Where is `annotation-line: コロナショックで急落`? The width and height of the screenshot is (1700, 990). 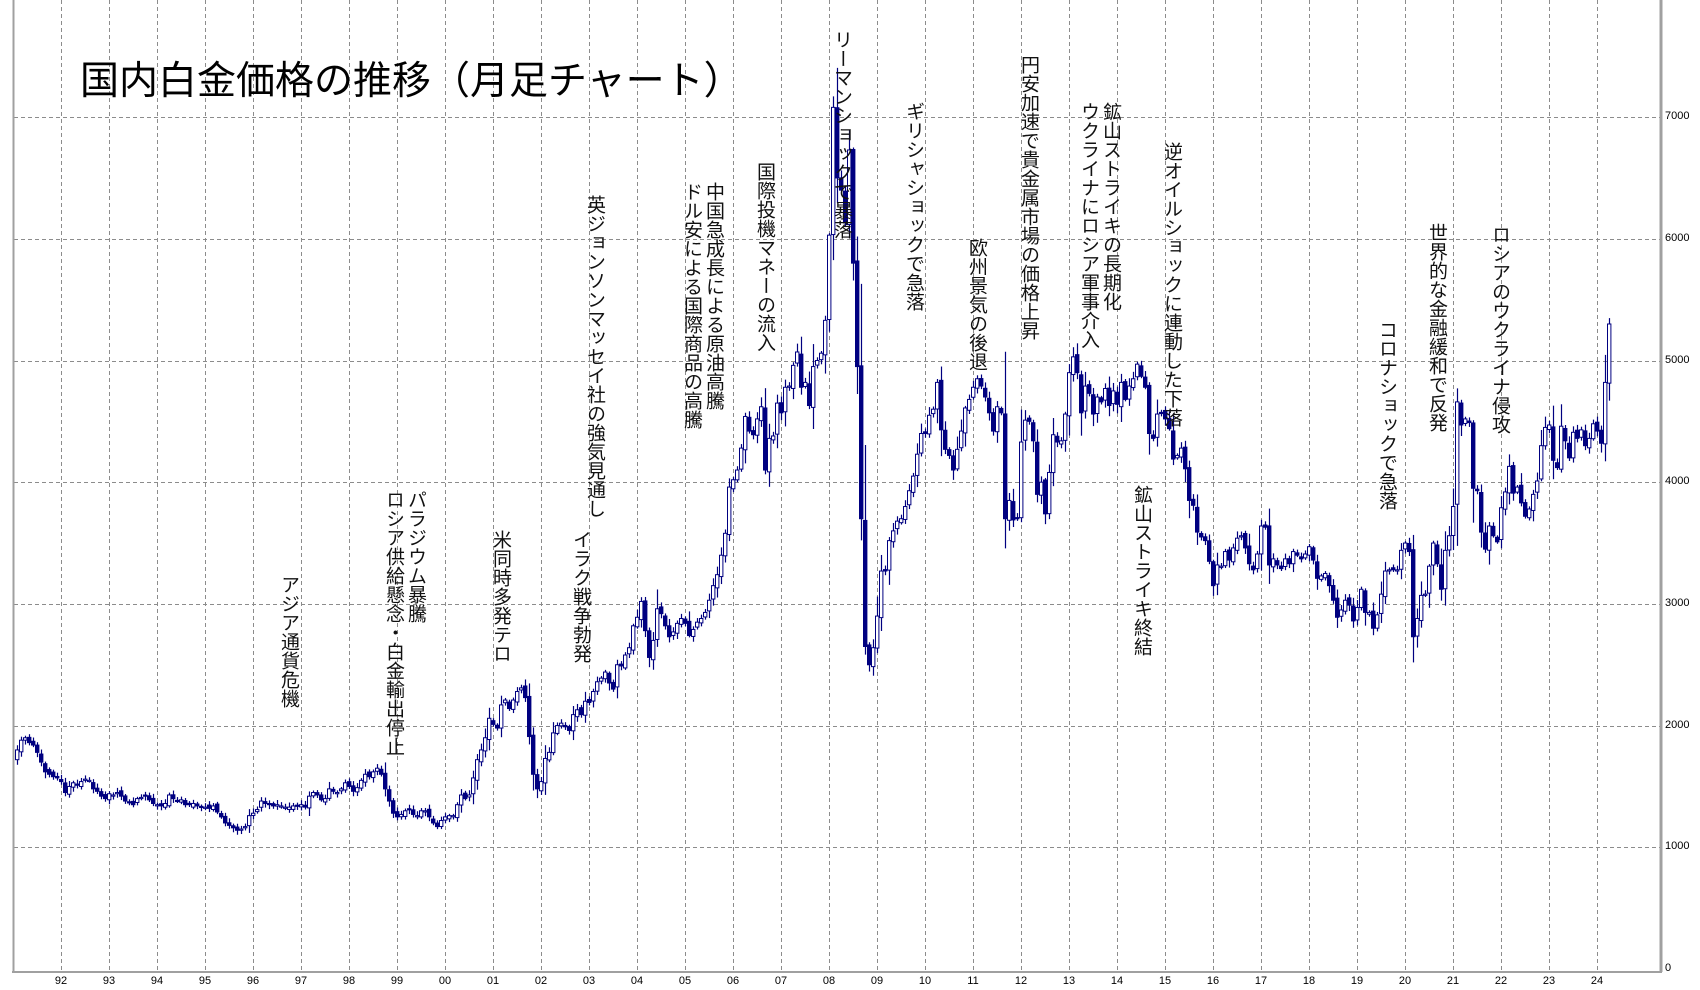 annotation-line: コロナショックで急落 is located at coordinates (1387, 415).